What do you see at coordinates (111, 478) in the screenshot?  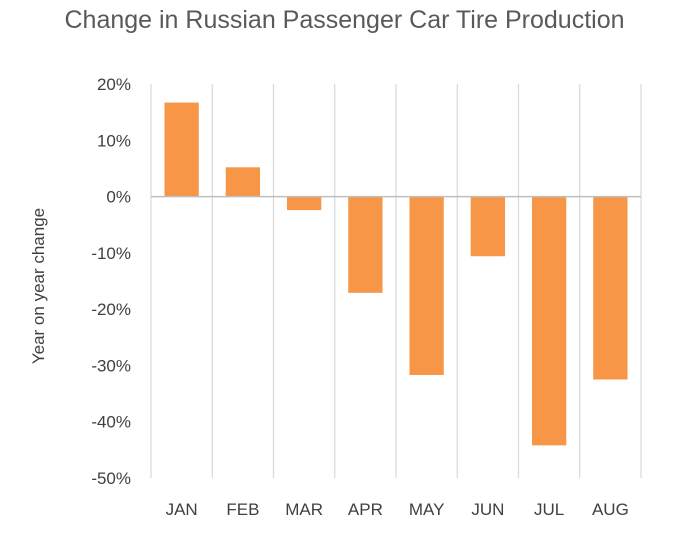 I see `y-tick-label: -50%` at bounding box center [111, 478].